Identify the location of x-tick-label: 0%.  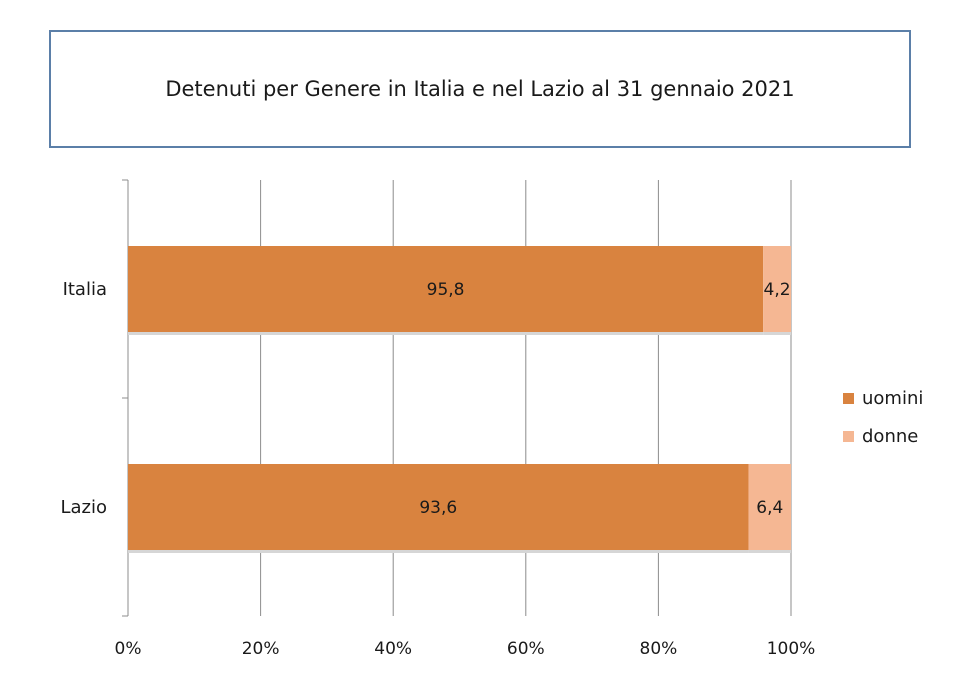
(128, 649).